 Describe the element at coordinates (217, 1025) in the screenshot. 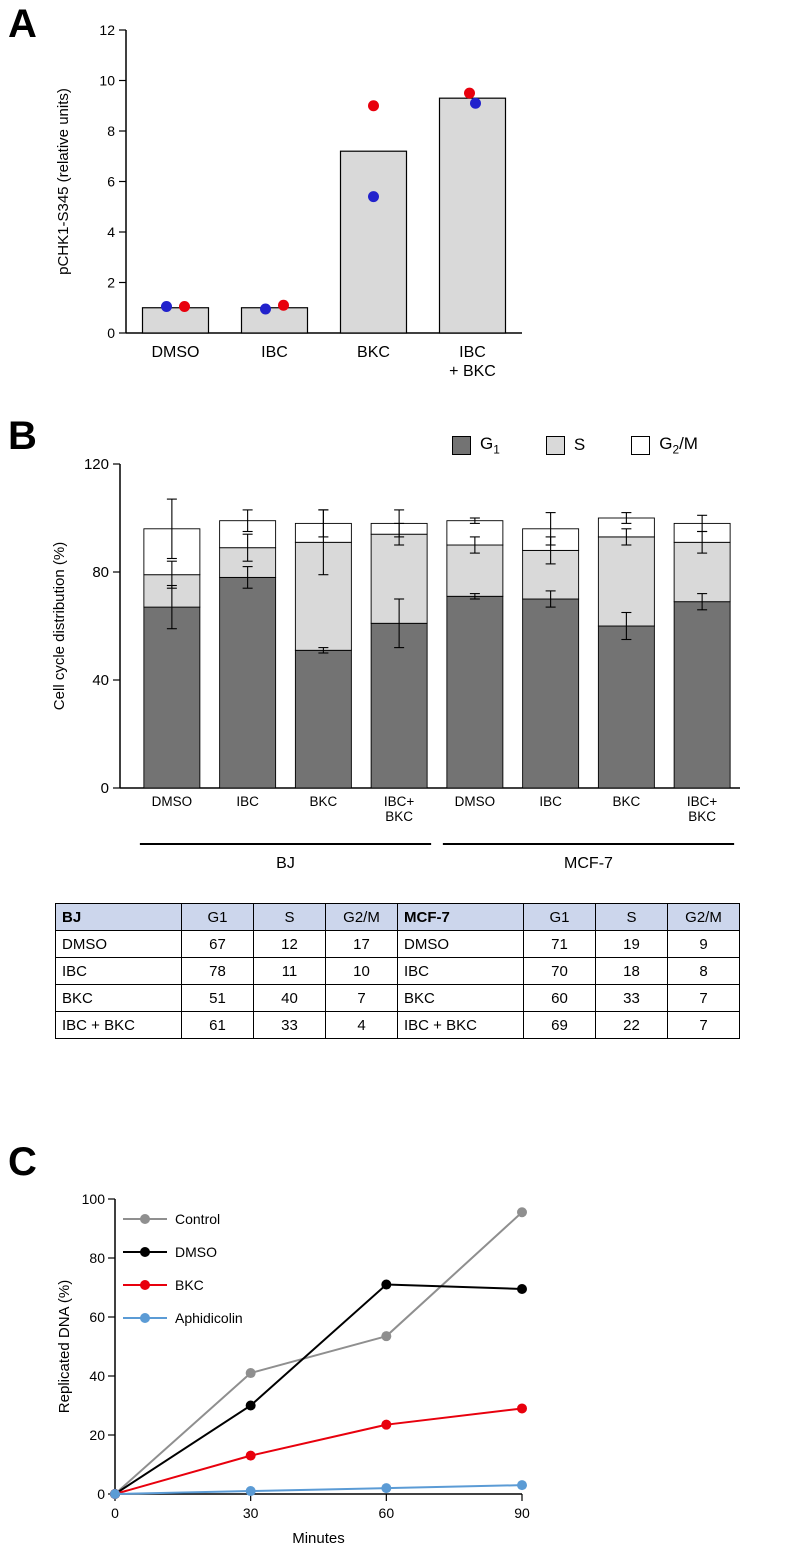

I see `table-cell: 61` at that location.